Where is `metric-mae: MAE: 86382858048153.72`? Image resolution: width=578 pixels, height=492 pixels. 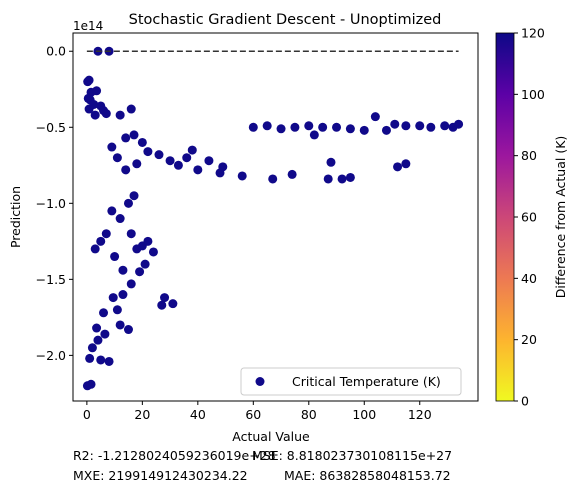
metric-mae: MAE: 86382858048153.72 is located at coordinates (367, 475).